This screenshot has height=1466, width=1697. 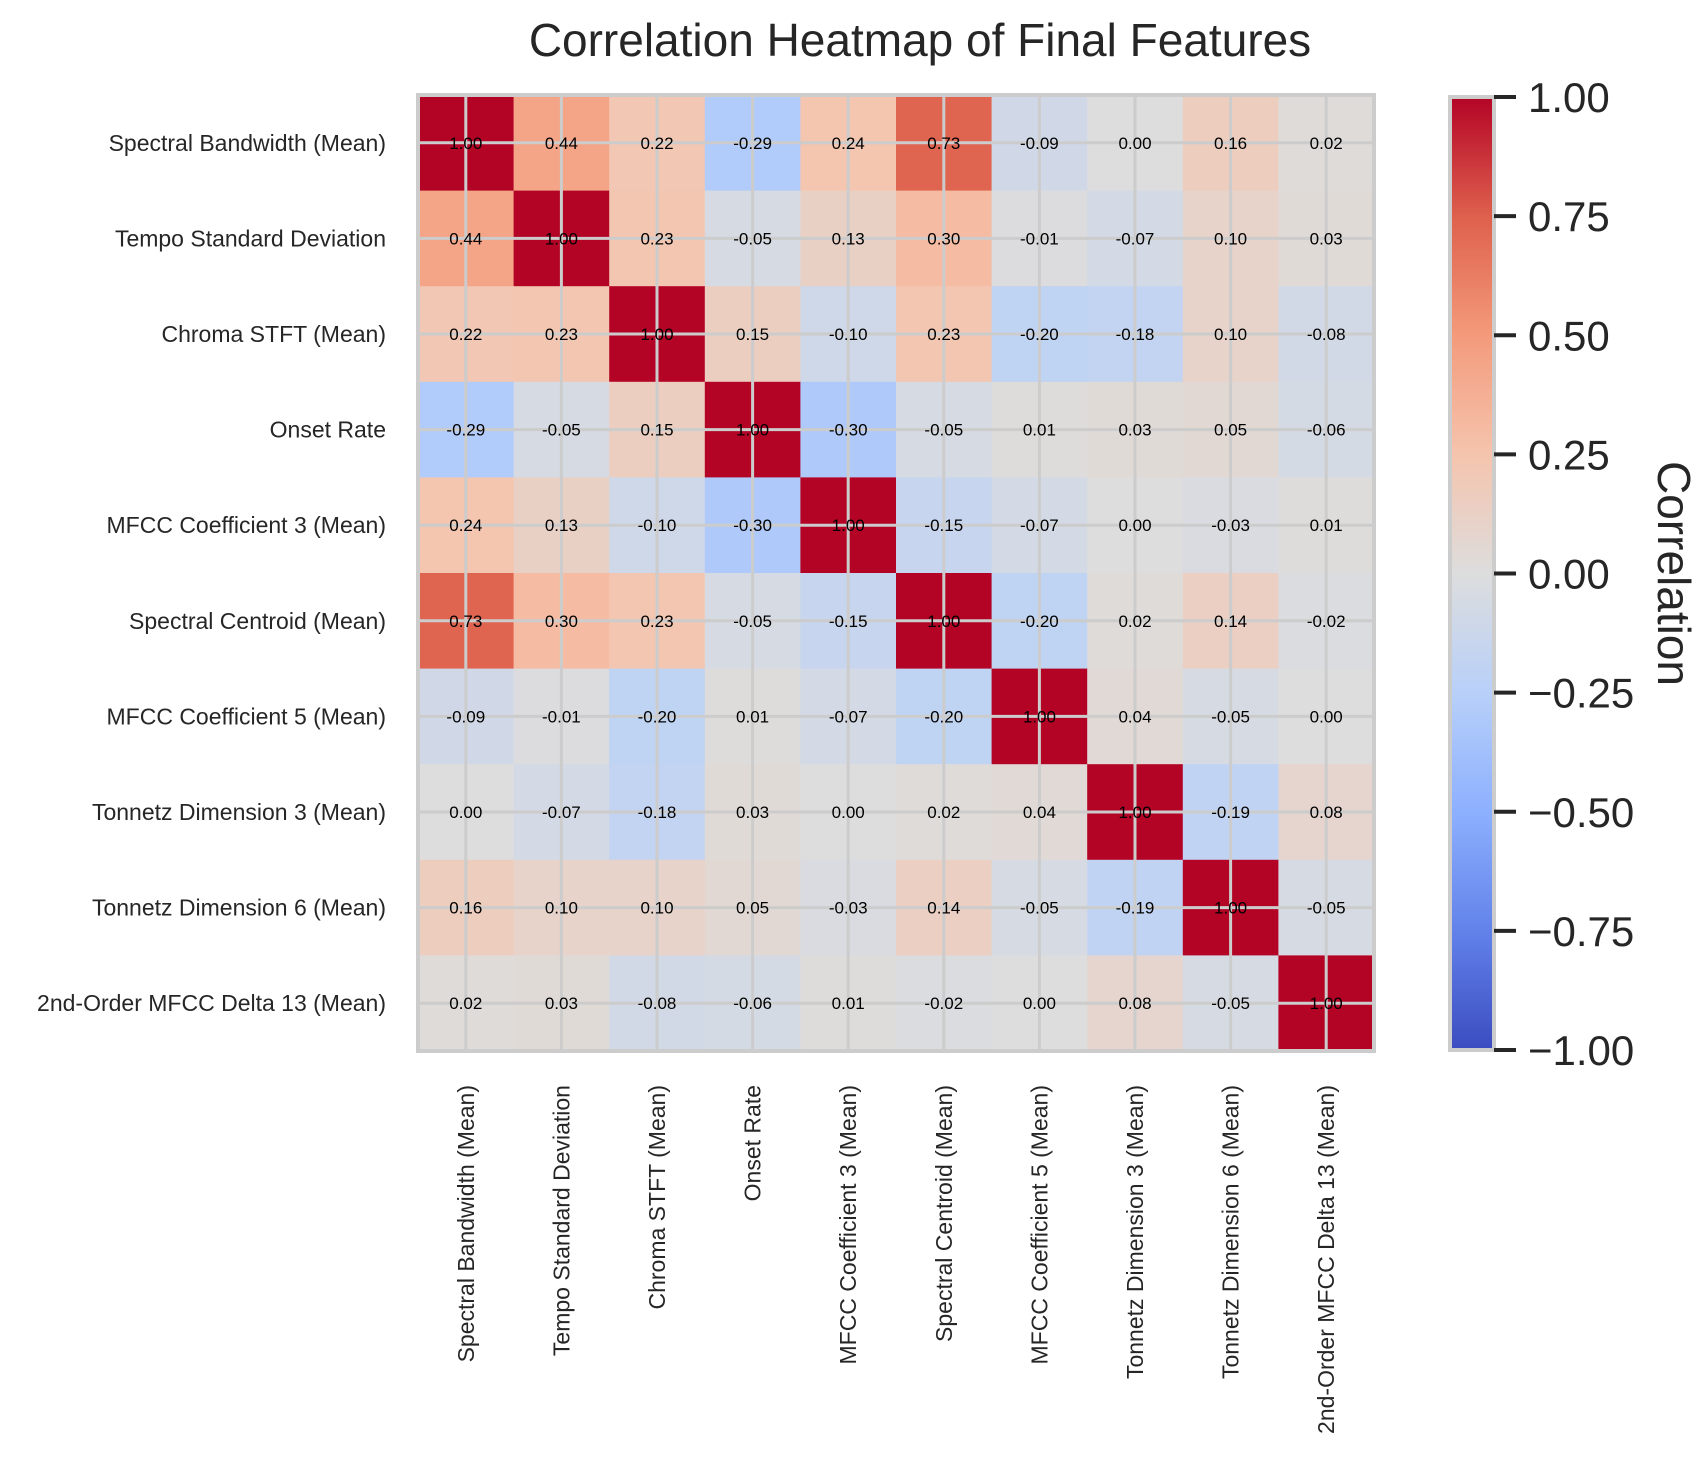 I want to click on y-tick-label: MFCC Coefficient 5 (Mean), so click(x=247, y=716).